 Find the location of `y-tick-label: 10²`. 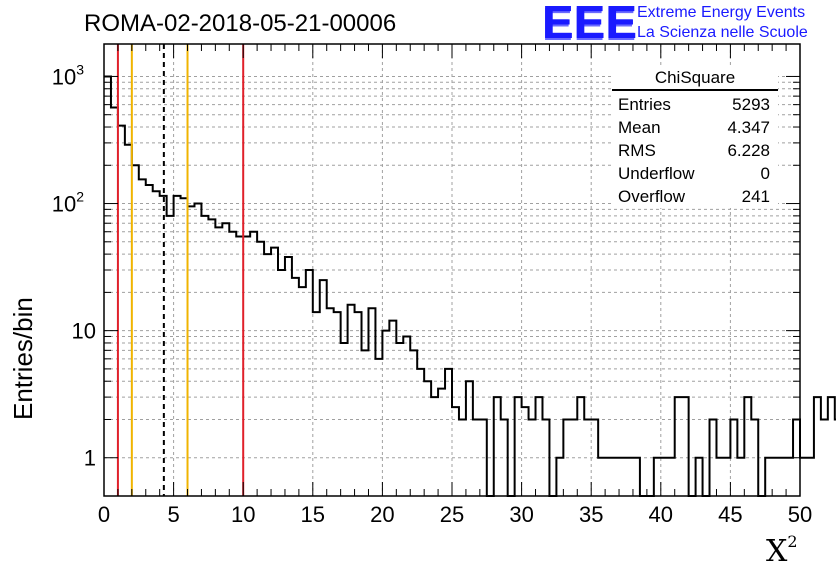

y-tick-label: 10² is located at coordinates (68, 203).